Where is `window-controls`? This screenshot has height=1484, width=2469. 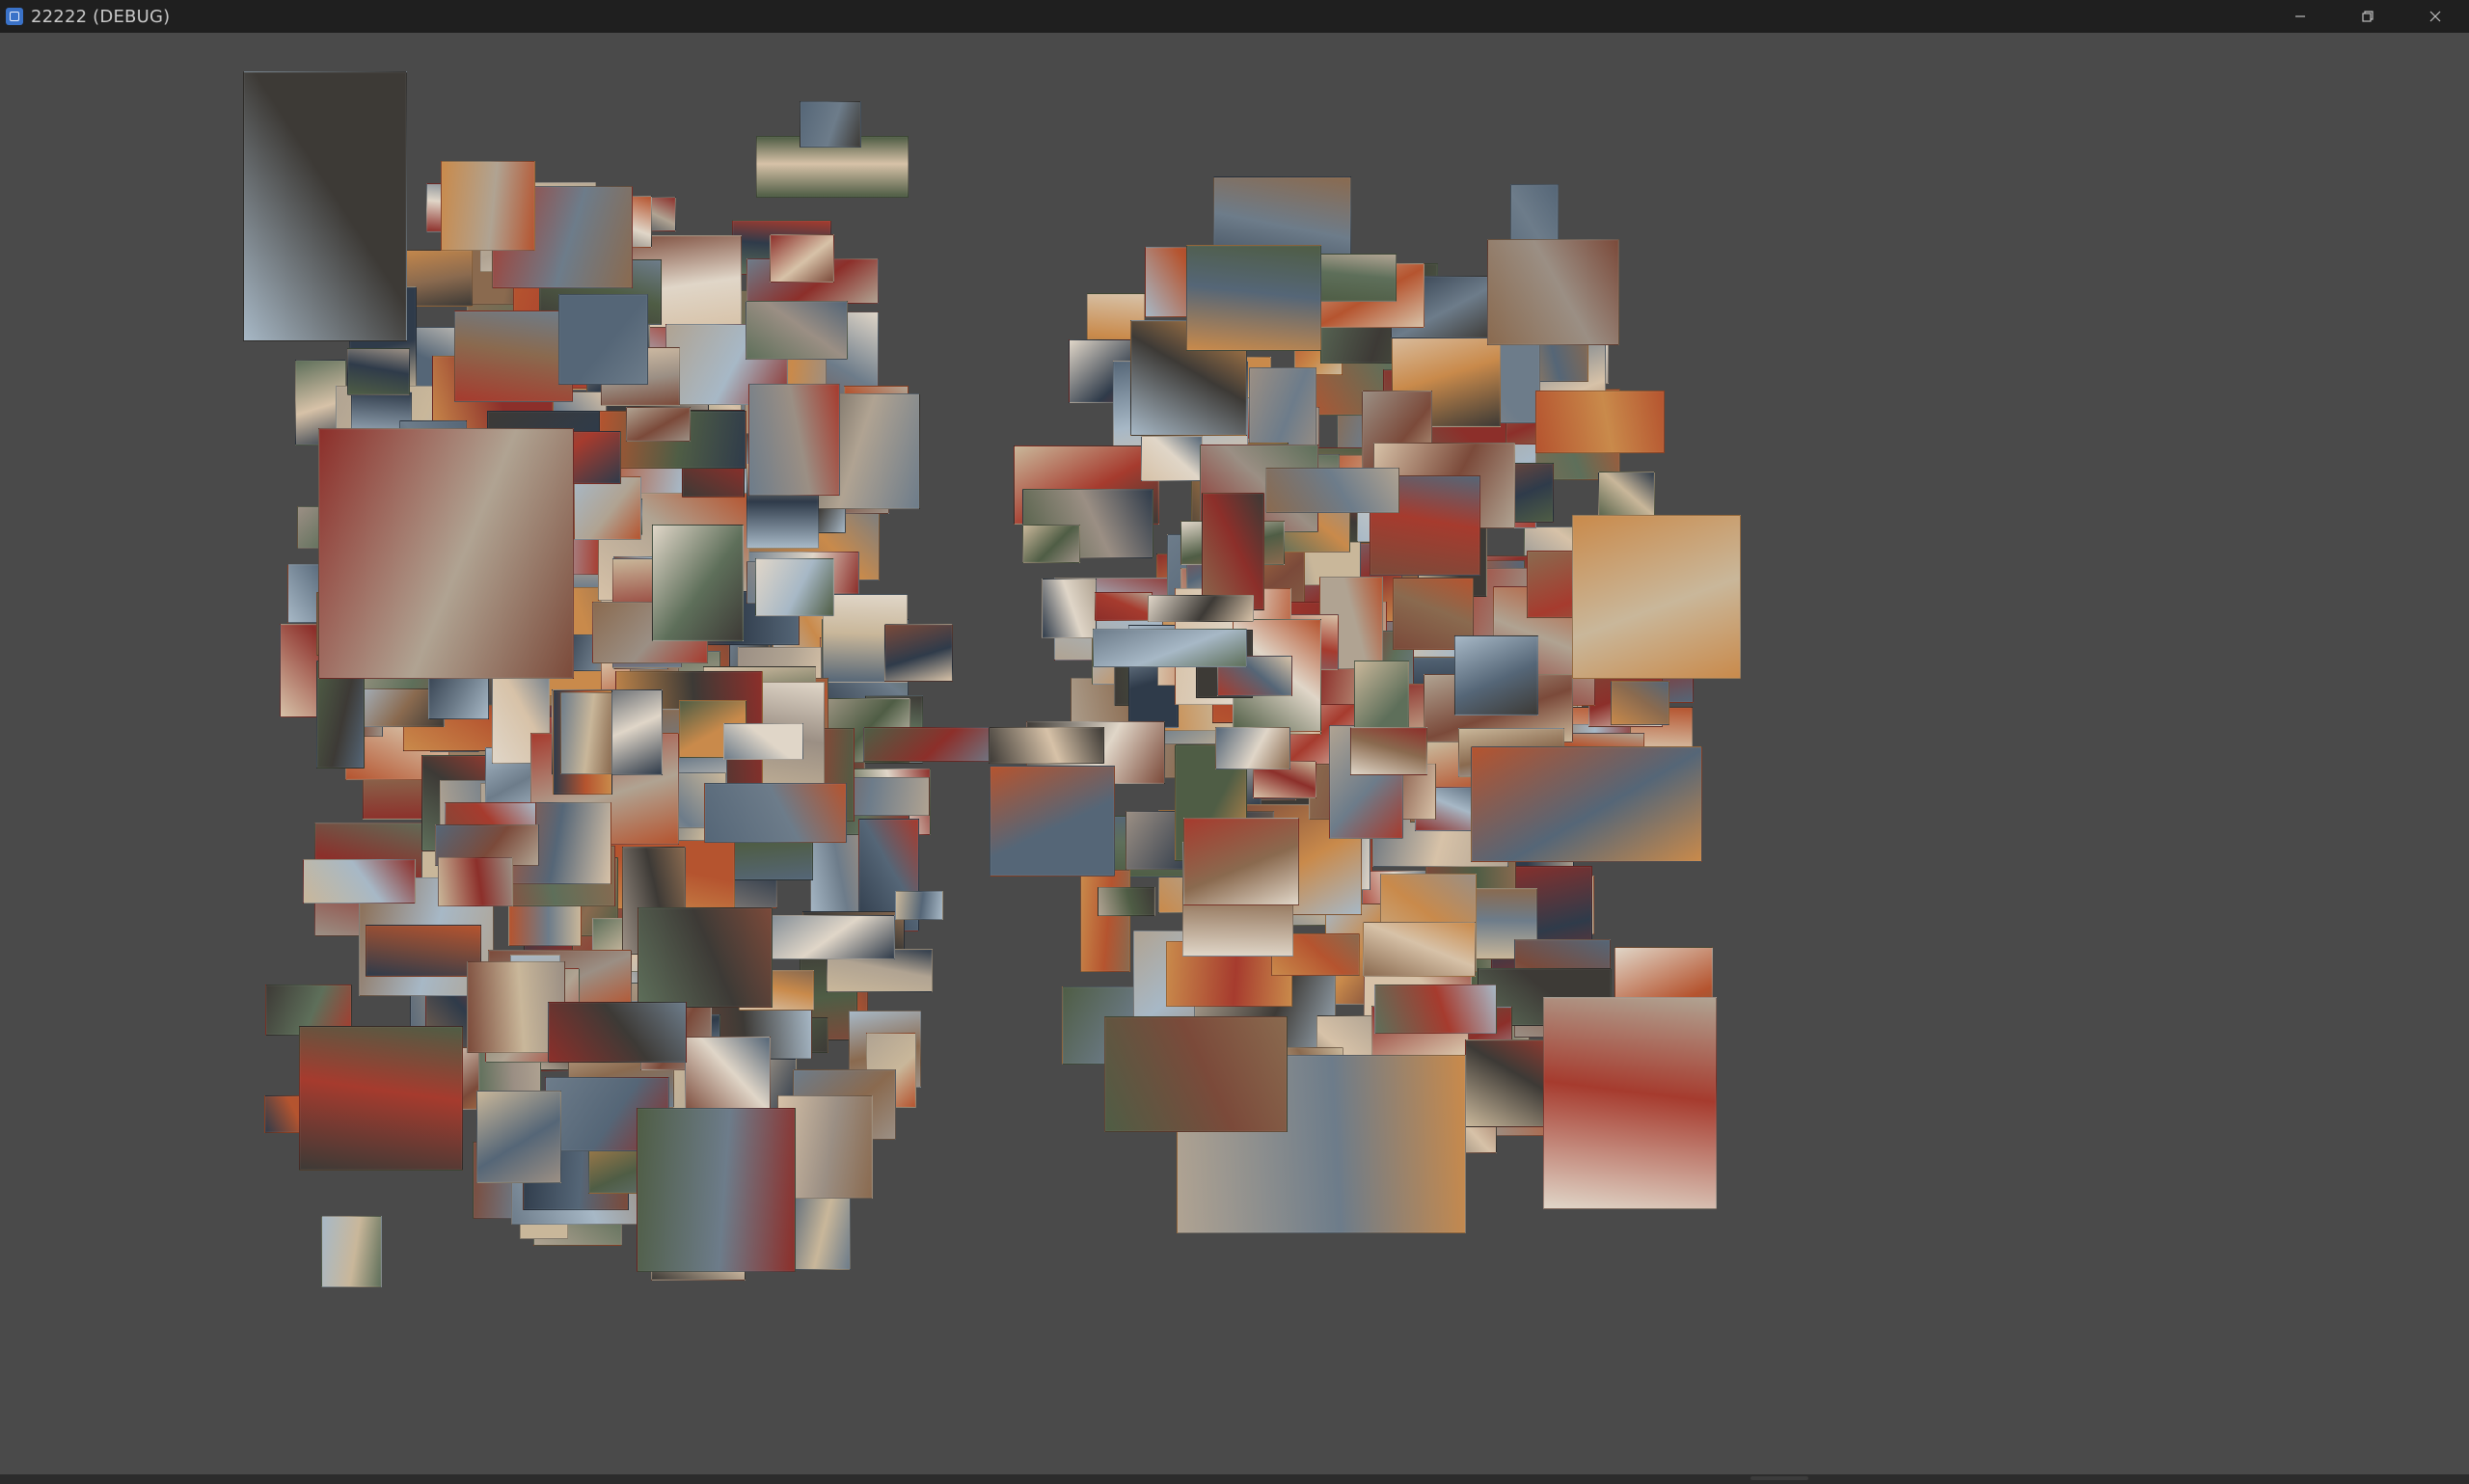
window-controls is located at coordinates (2367, 16).